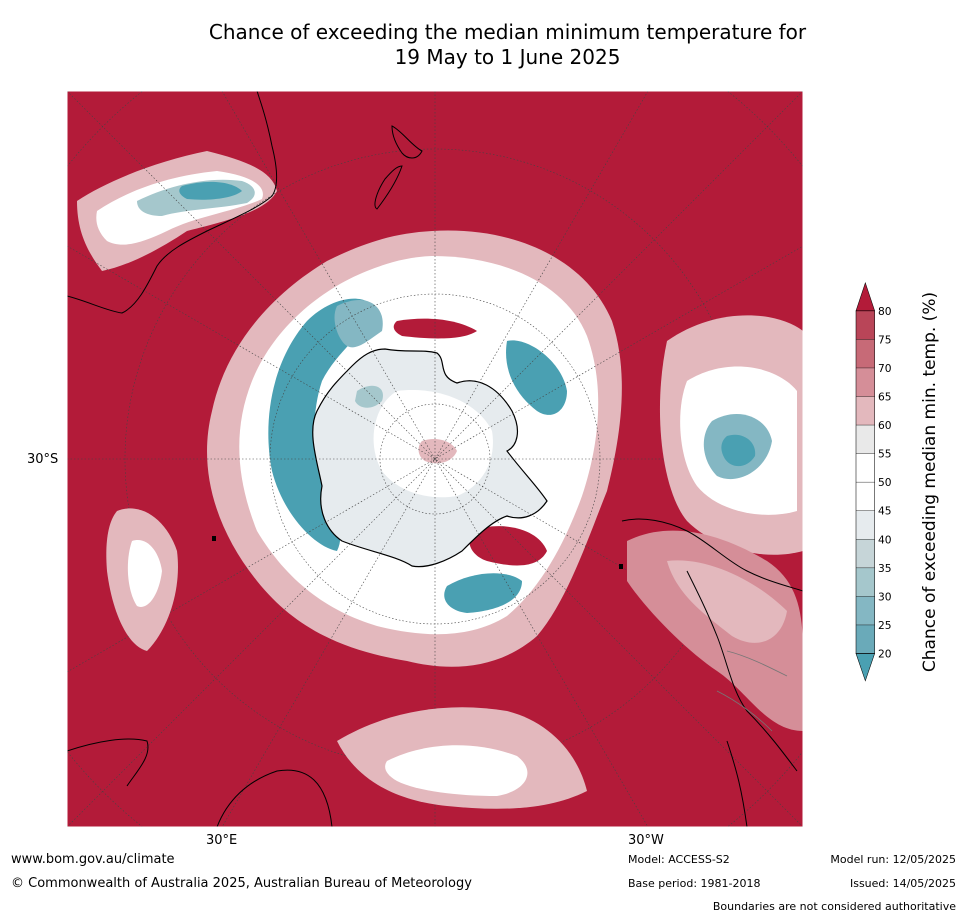 The width and height of the screenshot is (965, 919). Describe the element at coordinates (222, 840) in the screenshot. I see `longitude-label-30e: 30°E` at that location.